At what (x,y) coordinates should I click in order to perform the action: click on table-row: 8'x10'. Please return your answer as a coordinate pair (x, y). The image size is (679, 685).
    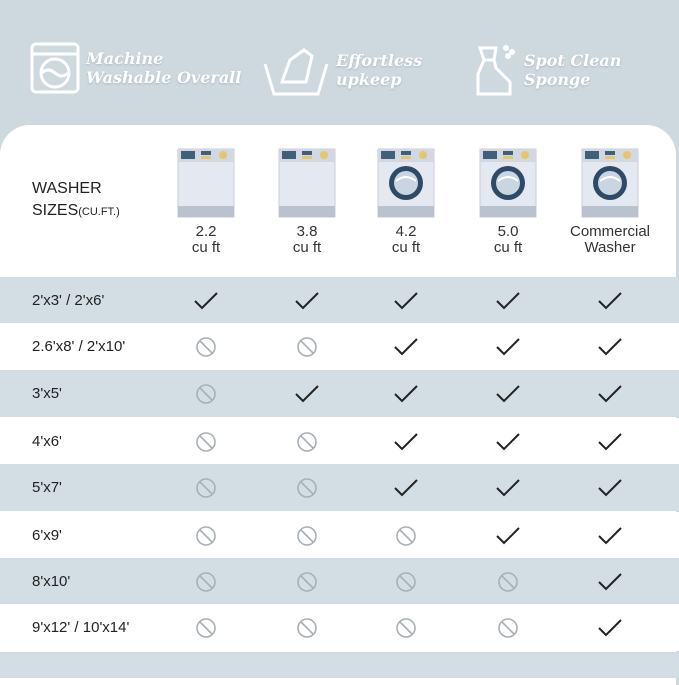
    Looking at the image, I should click on (339, 581).